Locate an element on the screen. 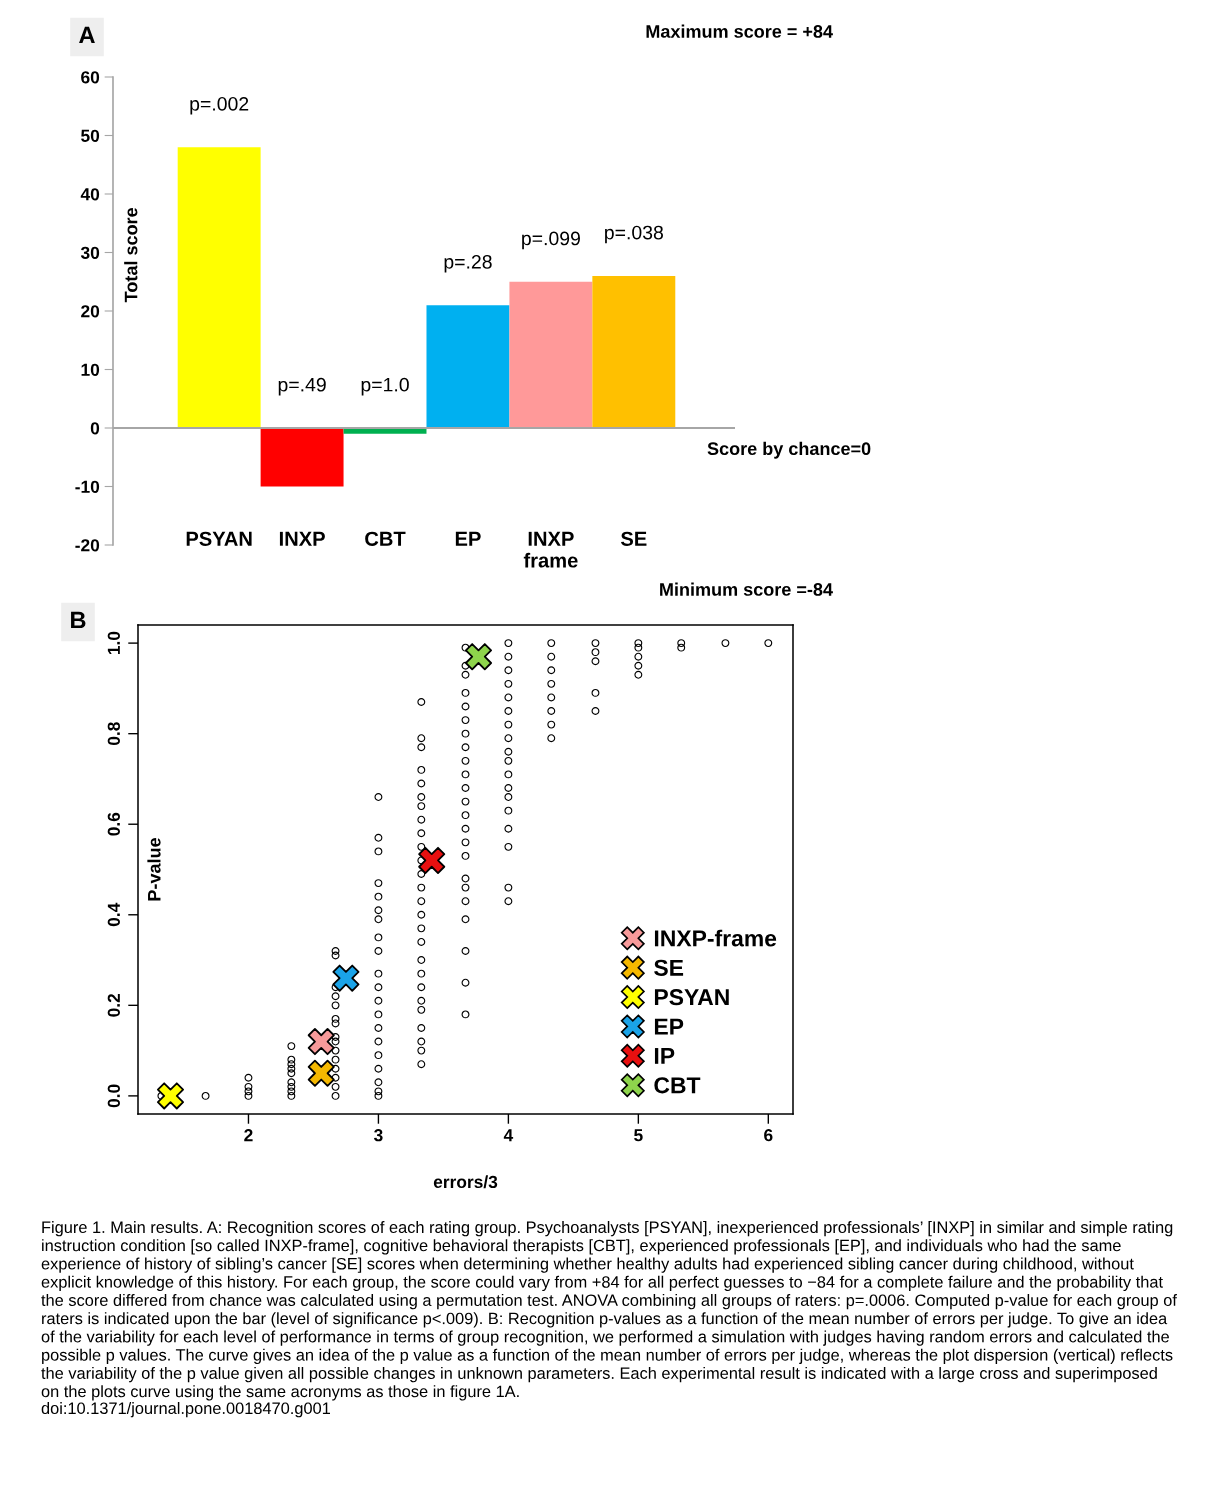  y-tick-label: 50 is located at coordinates (90, 135).